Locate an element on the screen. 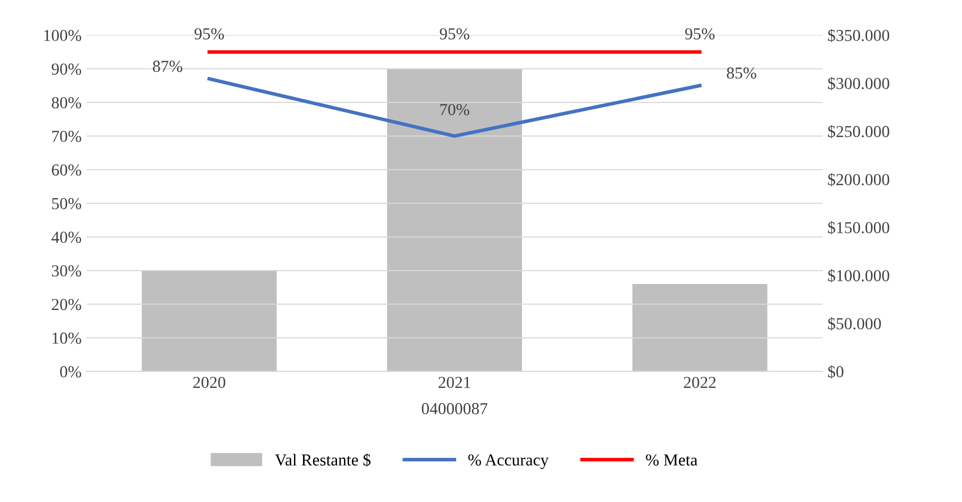 Image resolution: width=962 pixels, height=502 pixels. y2-tick-label: $150.000 is located at coordinates (859, 227).